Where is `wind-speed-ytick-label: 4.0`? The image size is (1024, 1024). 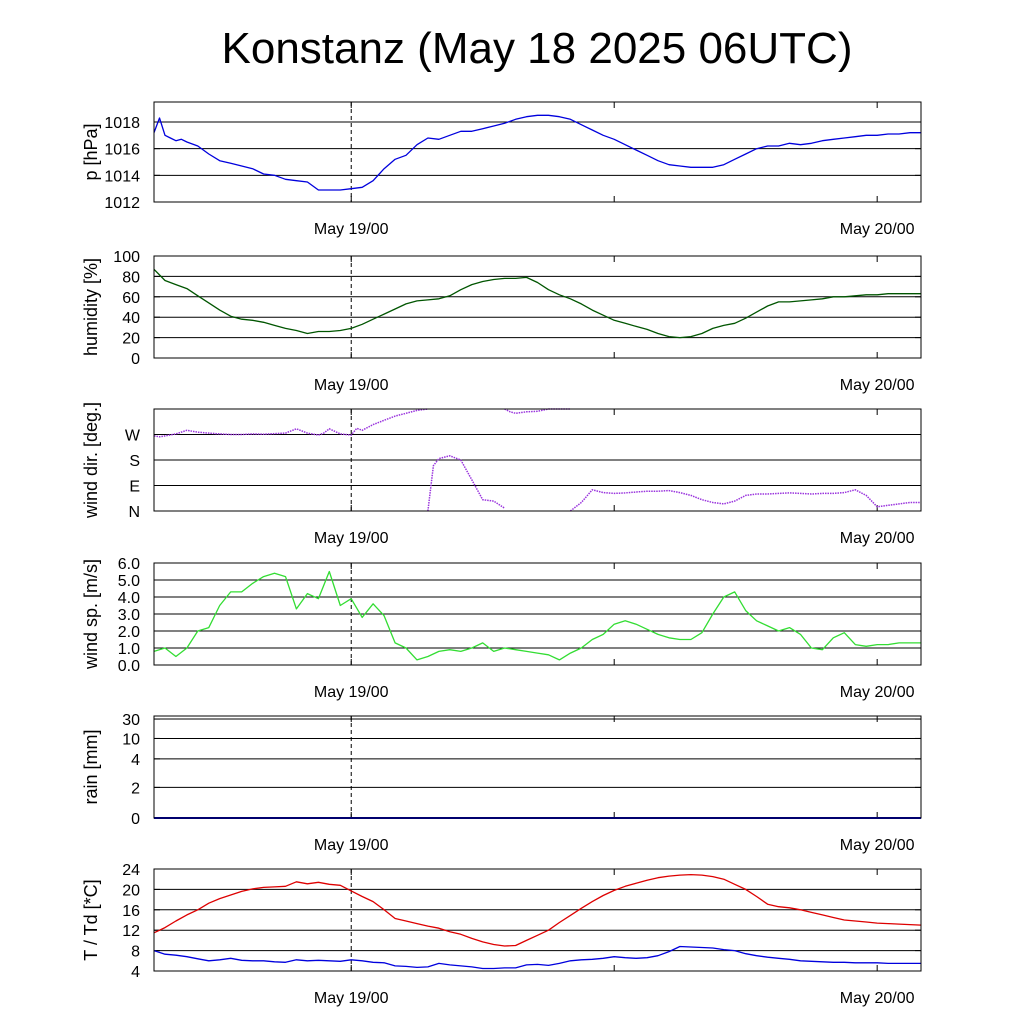
wind-speed-ytick-label: 4.0 is located at coordinates (129, 598).